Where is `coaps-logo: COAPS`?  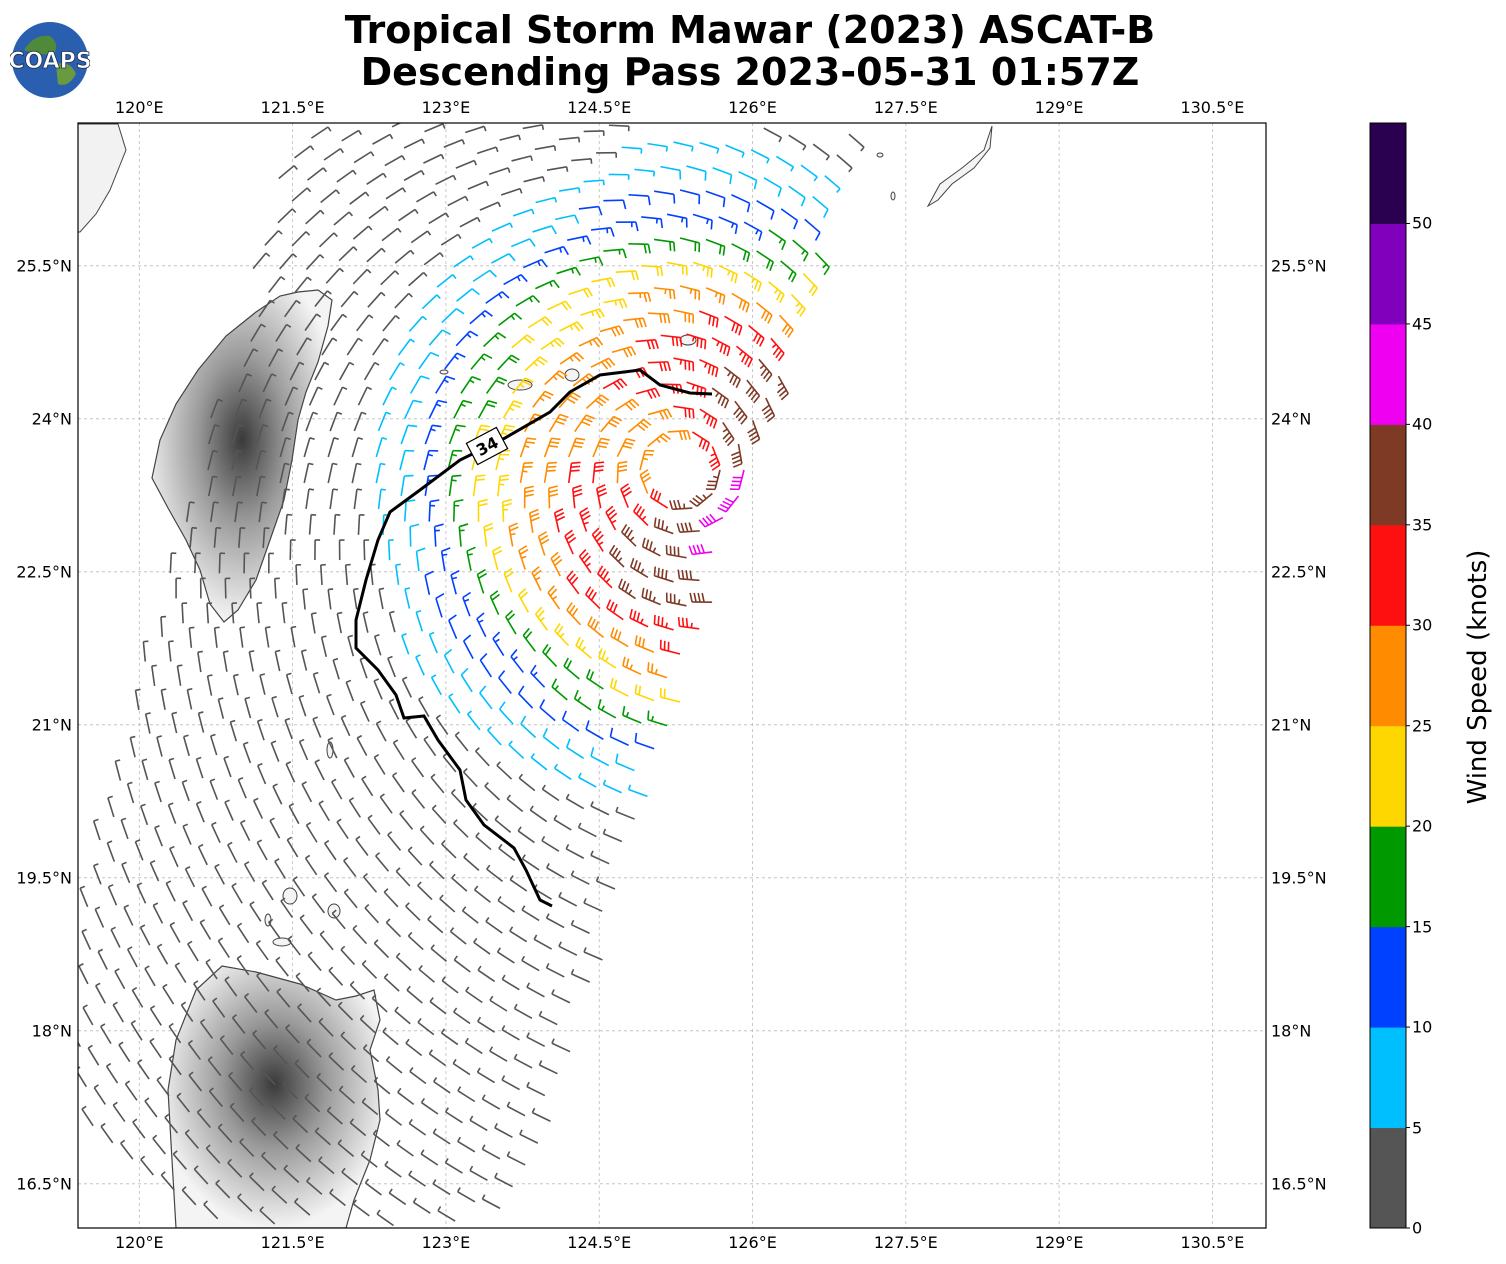 coaps-logo: COAPS is located at coordinates (50, 60).